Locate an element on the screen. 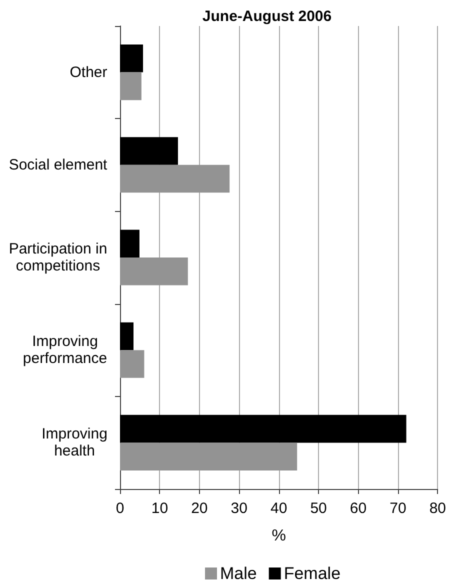 Image resolution: width=449 pixels, height=582 pixels. x-tick-label: 30 is located at coordinates (239, 508).